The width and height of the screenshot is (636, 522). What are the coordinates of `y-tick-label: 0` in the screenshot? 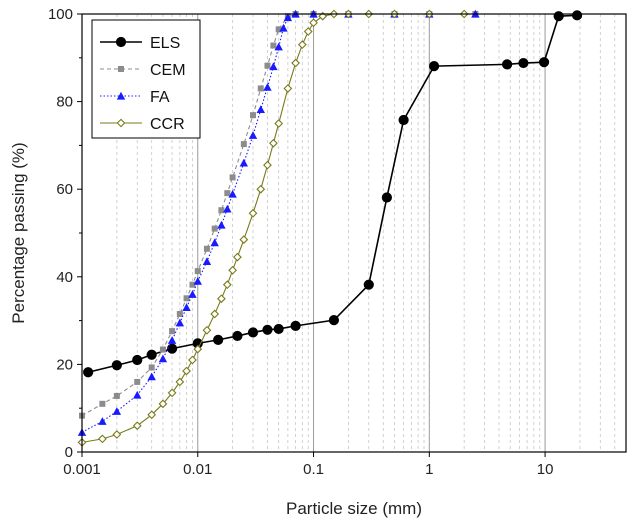 It's located at (69, 452).